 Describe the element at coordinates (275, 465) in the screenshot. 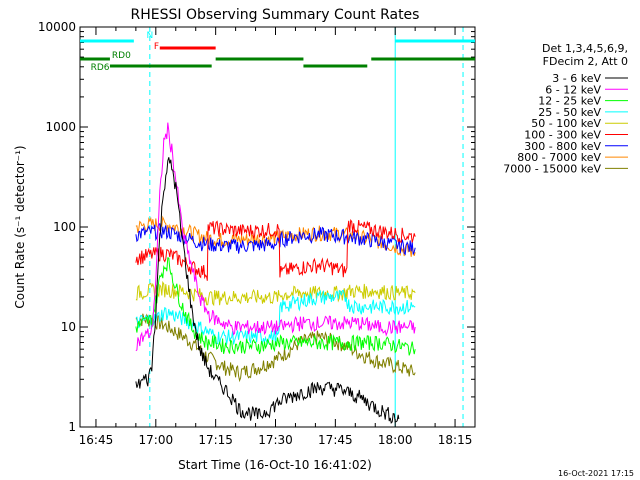

I see `x-axis-label: Start Time (16-Oct-10 16:41:02)` at that location.